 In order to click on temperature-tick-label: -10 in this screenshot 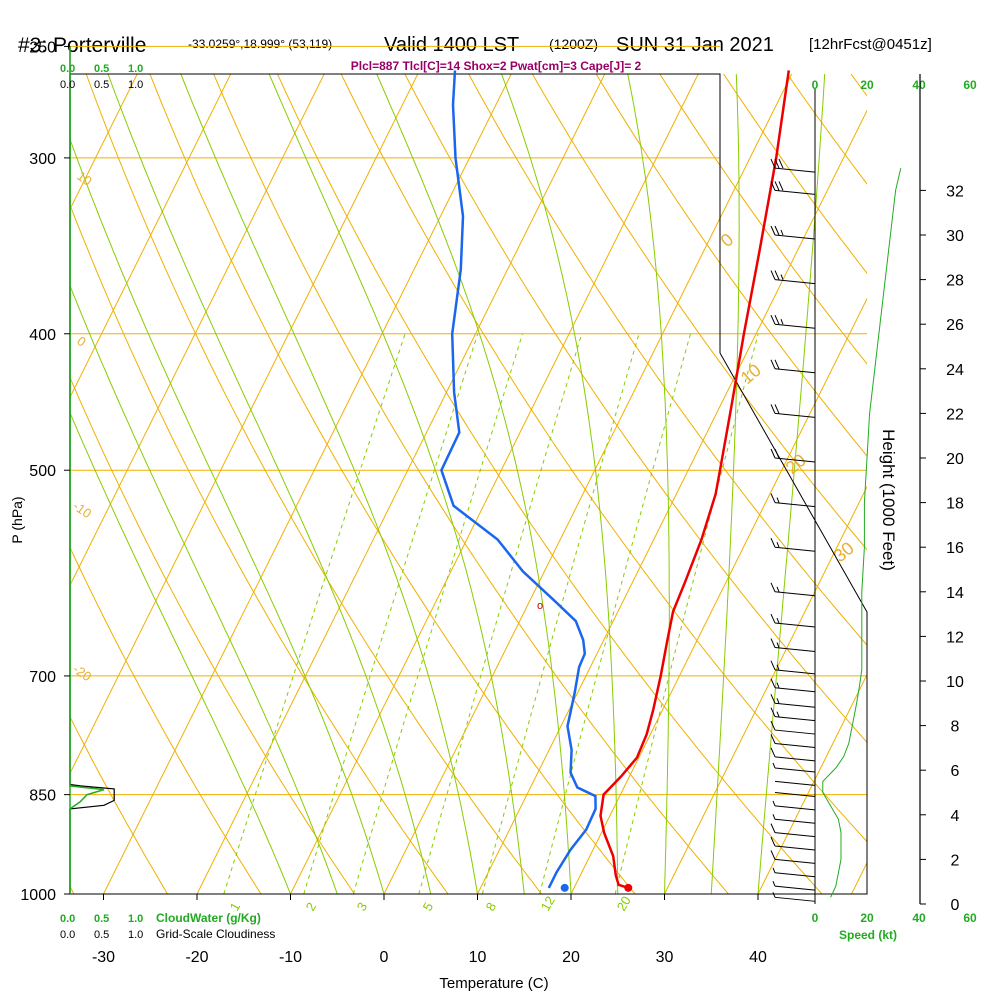, I will do `click(290, 957)`.